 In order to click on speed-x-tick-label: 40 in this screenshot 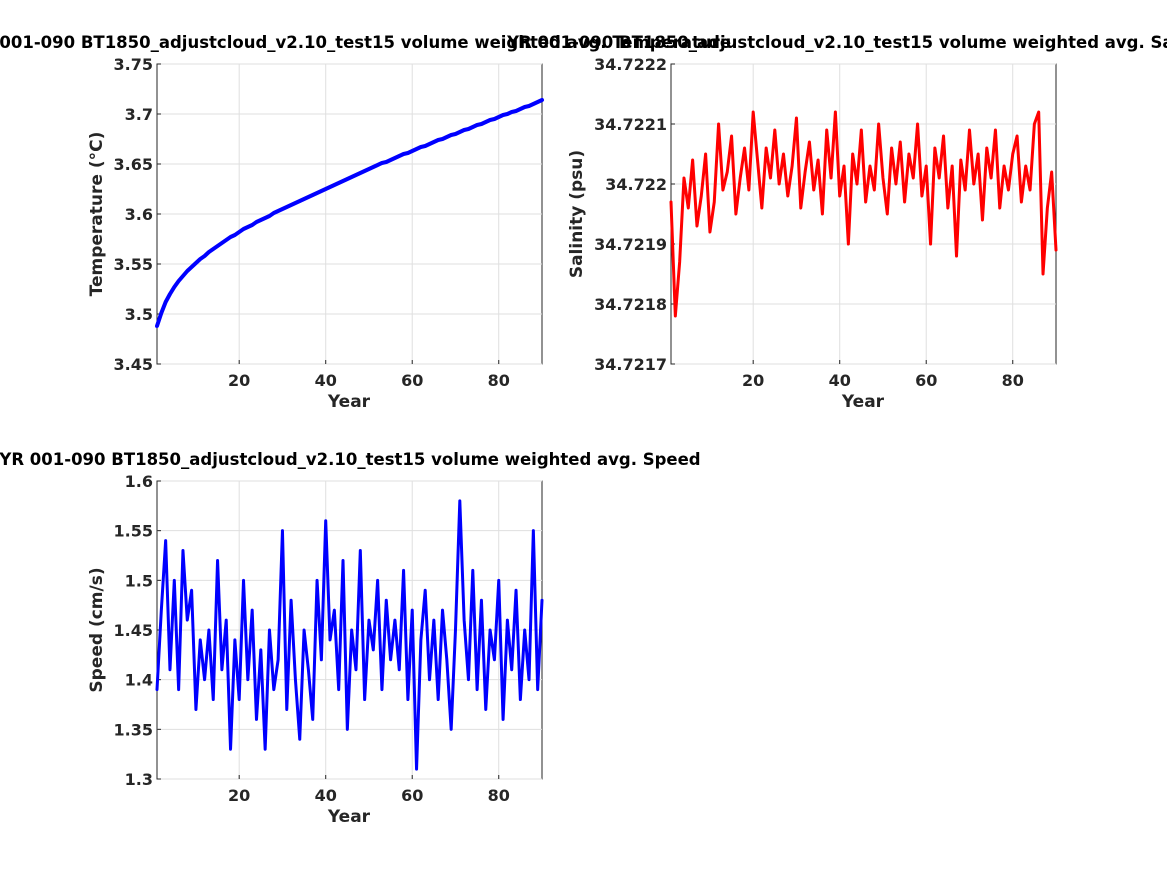, I will do `click(326, 795)`.